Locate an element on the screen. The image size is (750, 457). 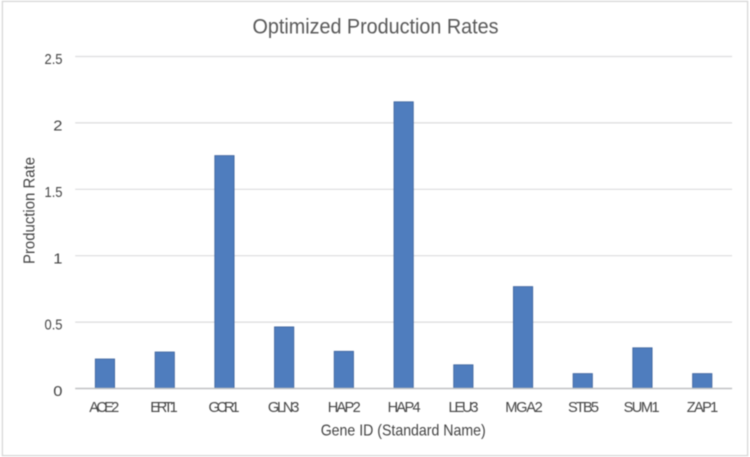
svg-text: LEU3 is located at coordinates (464, 408).